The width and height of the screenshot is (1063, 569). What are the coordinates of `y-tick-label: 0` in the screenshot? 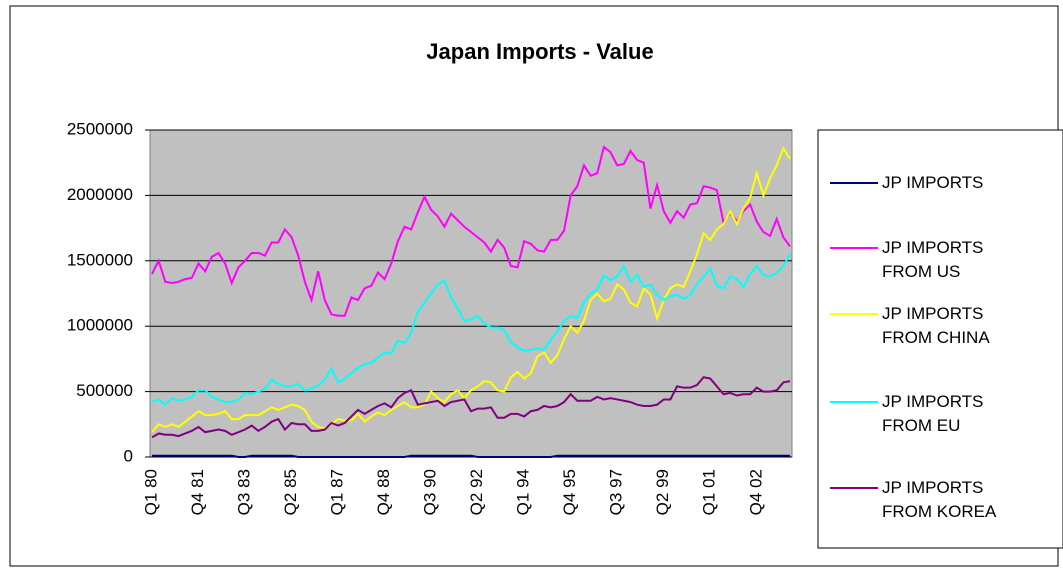 It's located at (128, 455).